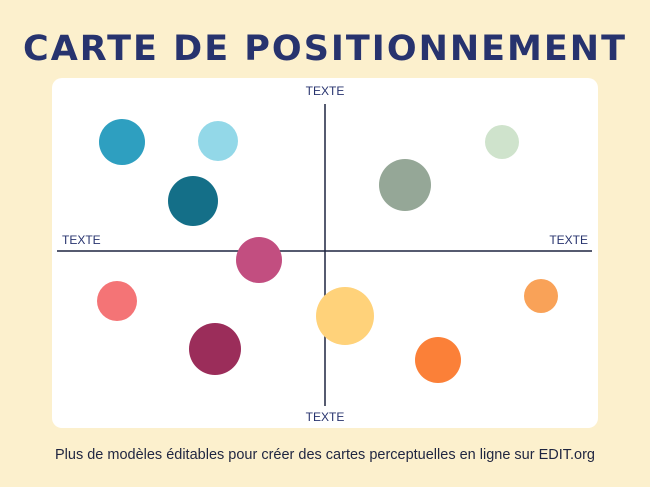 Image resolution: width=650 pixels, height=487 pixels. What do you see at coordinates (325, 49) in the screenshot?
I see `title: CARTE DE POSITIONNEMENT` at bounding box center [325, 49].